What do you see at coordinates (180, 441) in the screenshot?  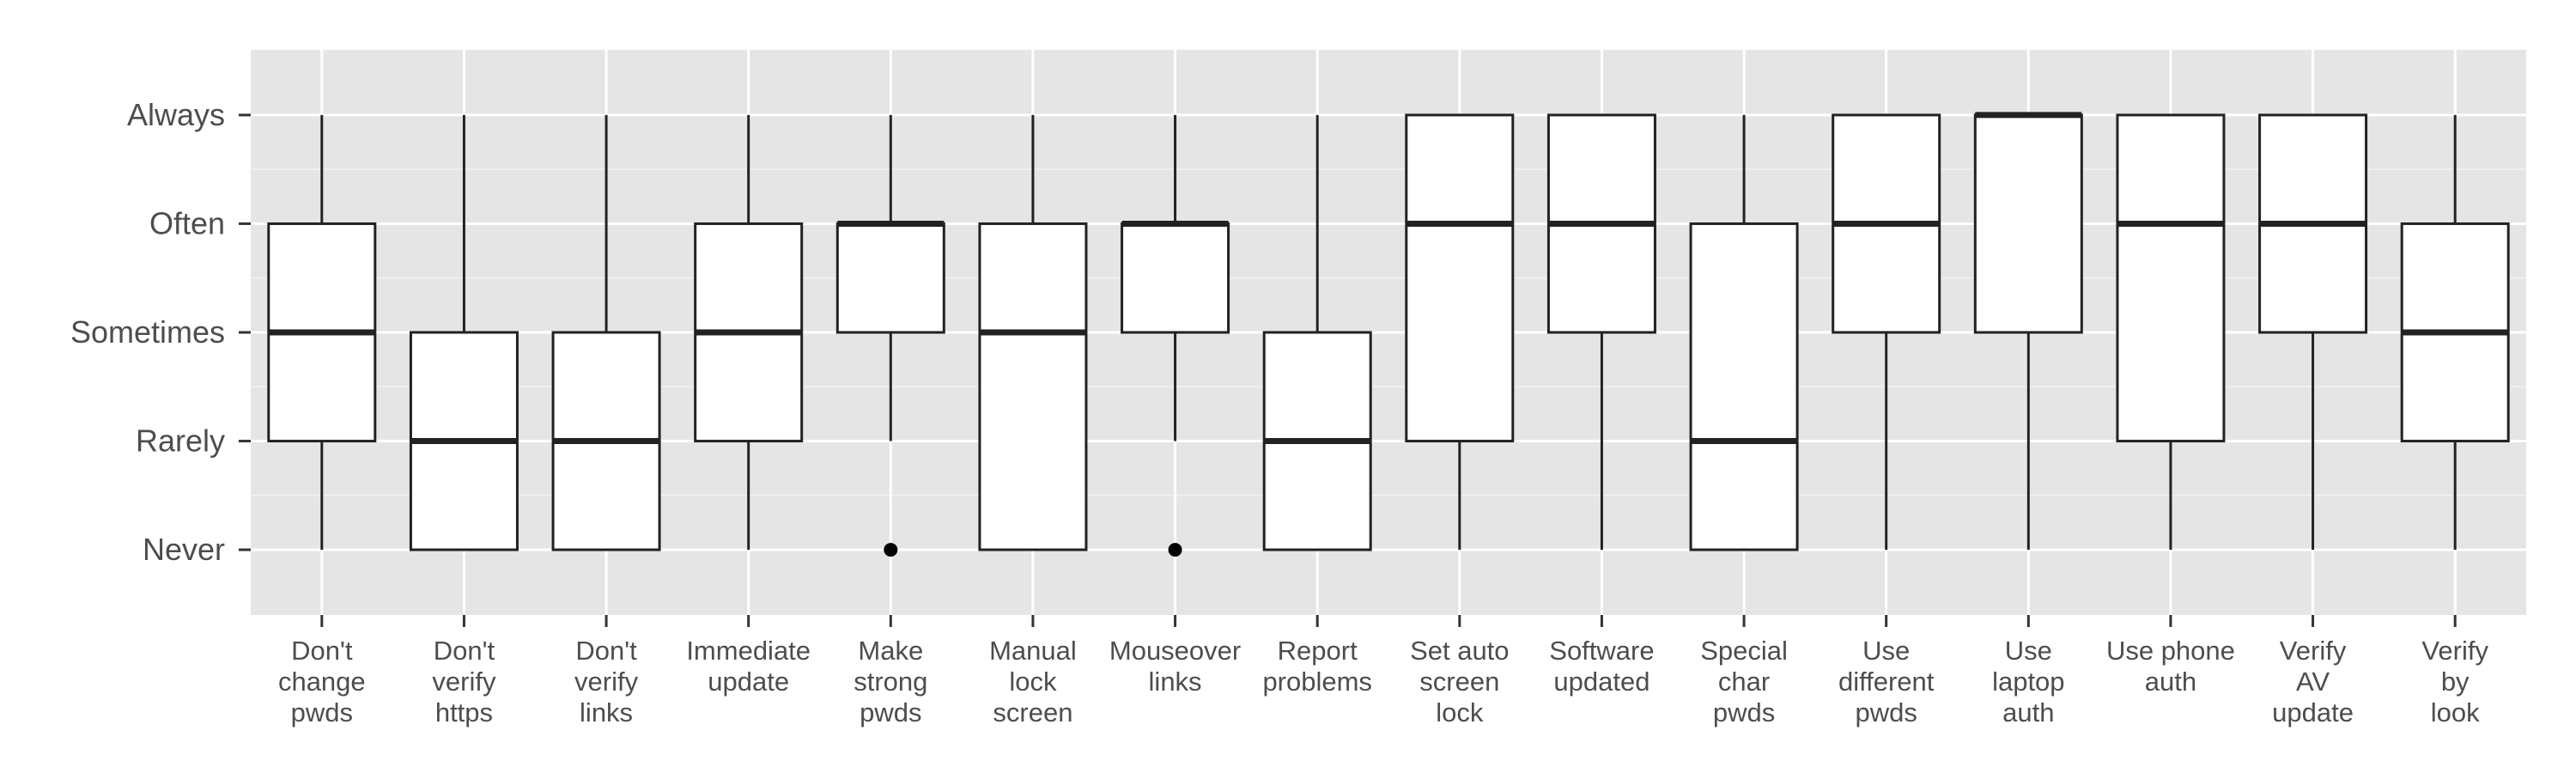 I see `y-tick-label: Rarely` at bounding box center [180, 441].